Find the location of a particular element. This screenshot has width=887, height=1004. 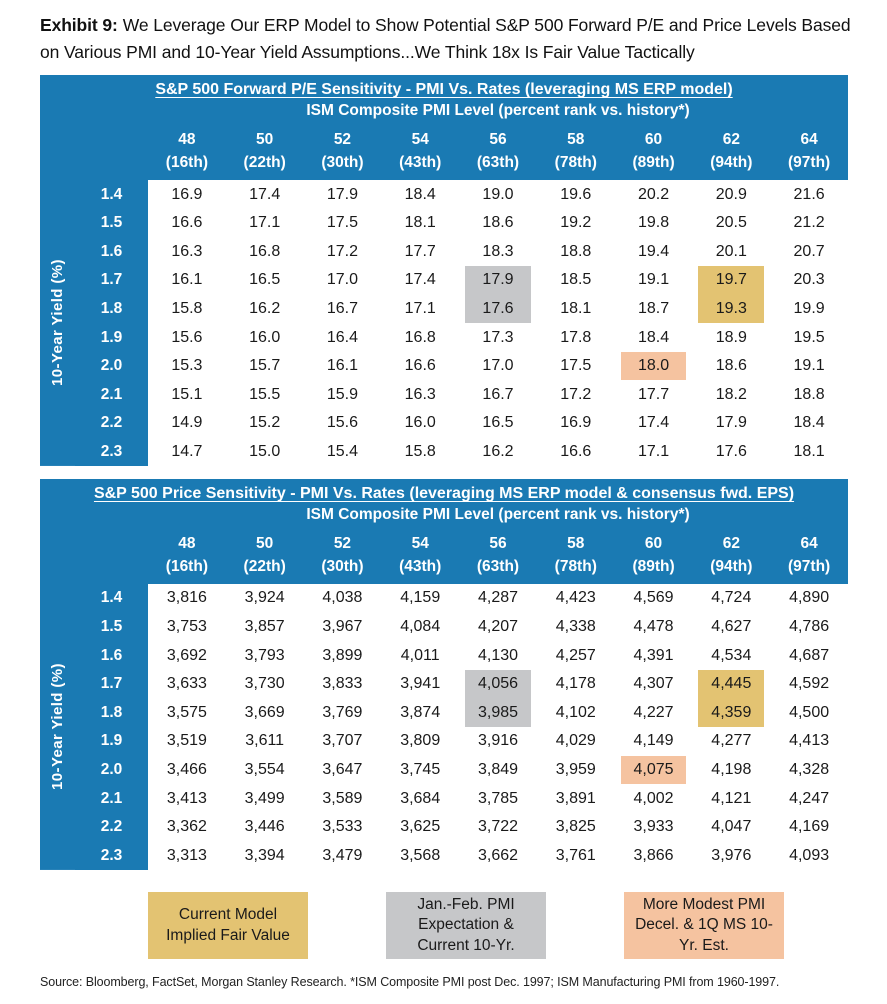

cell-2.1-50: 15.5 is located at coordinates (265, 394).